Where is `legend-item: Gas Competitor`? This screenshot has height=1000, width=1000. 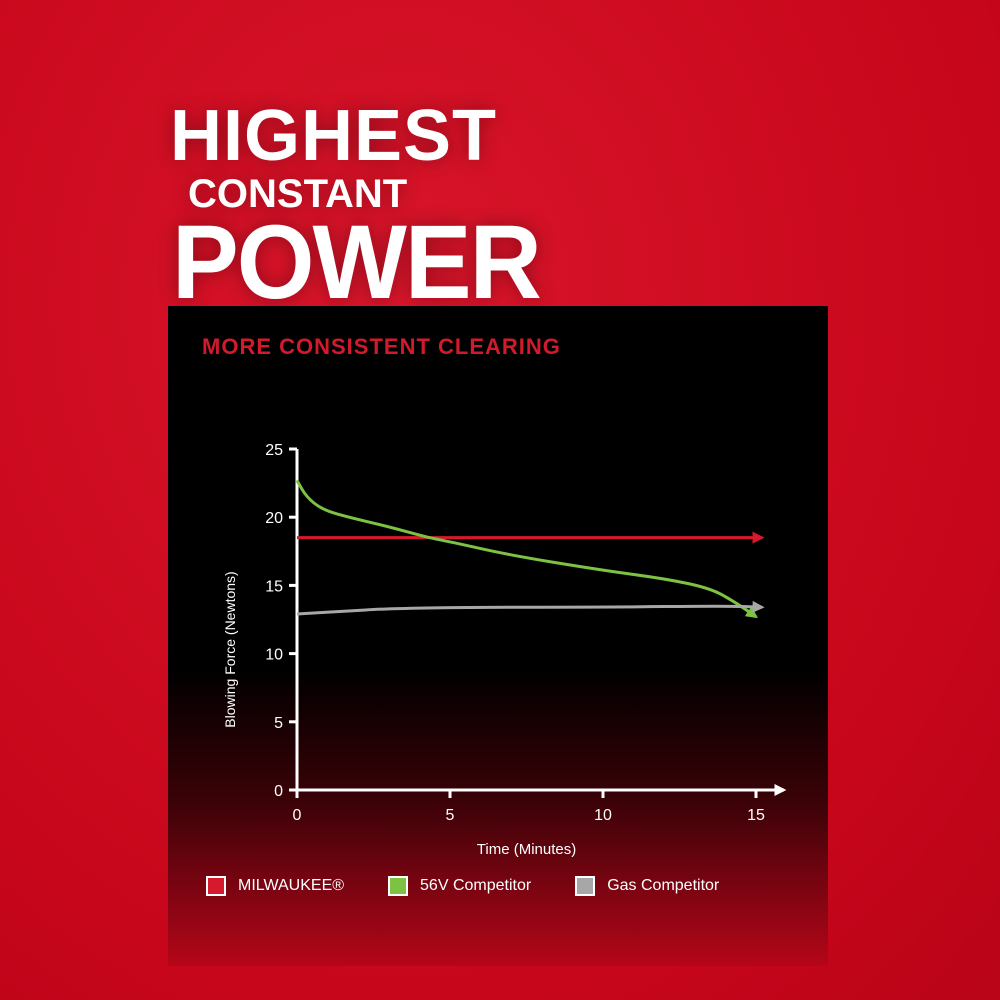
legend-item: Gas Competitor is located at coordinates (647, 886).